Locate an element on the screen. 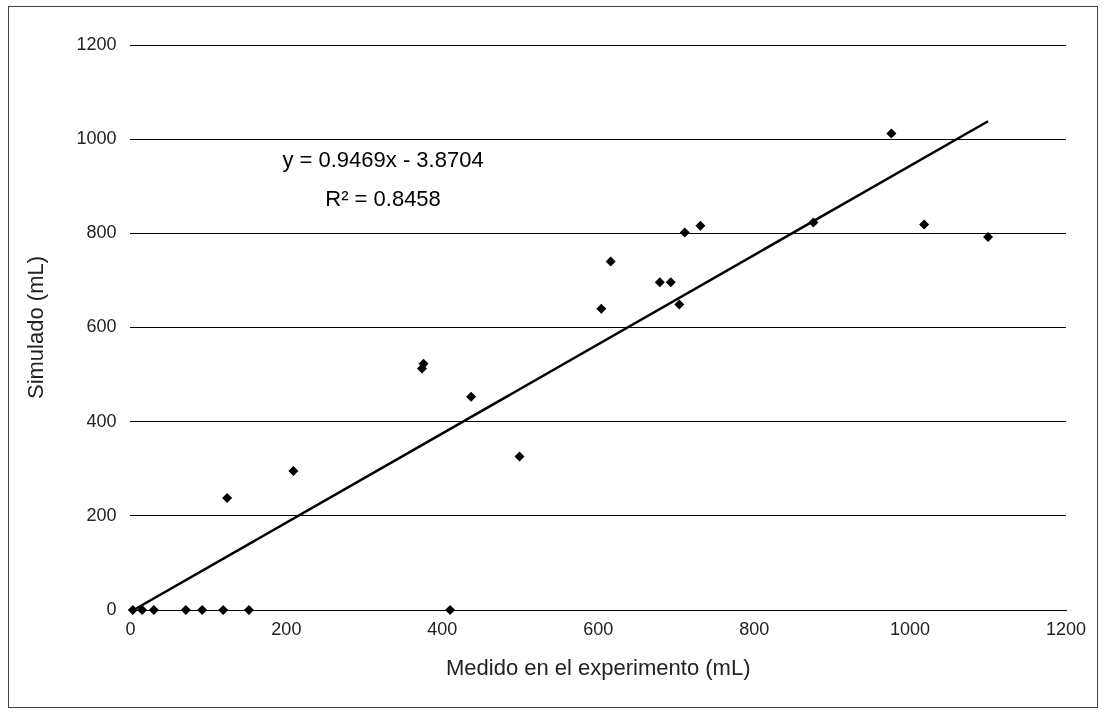 The height and width of the screenshot is (716, 1106). y-tick-label: 200 is located at coordinates (101, 514).